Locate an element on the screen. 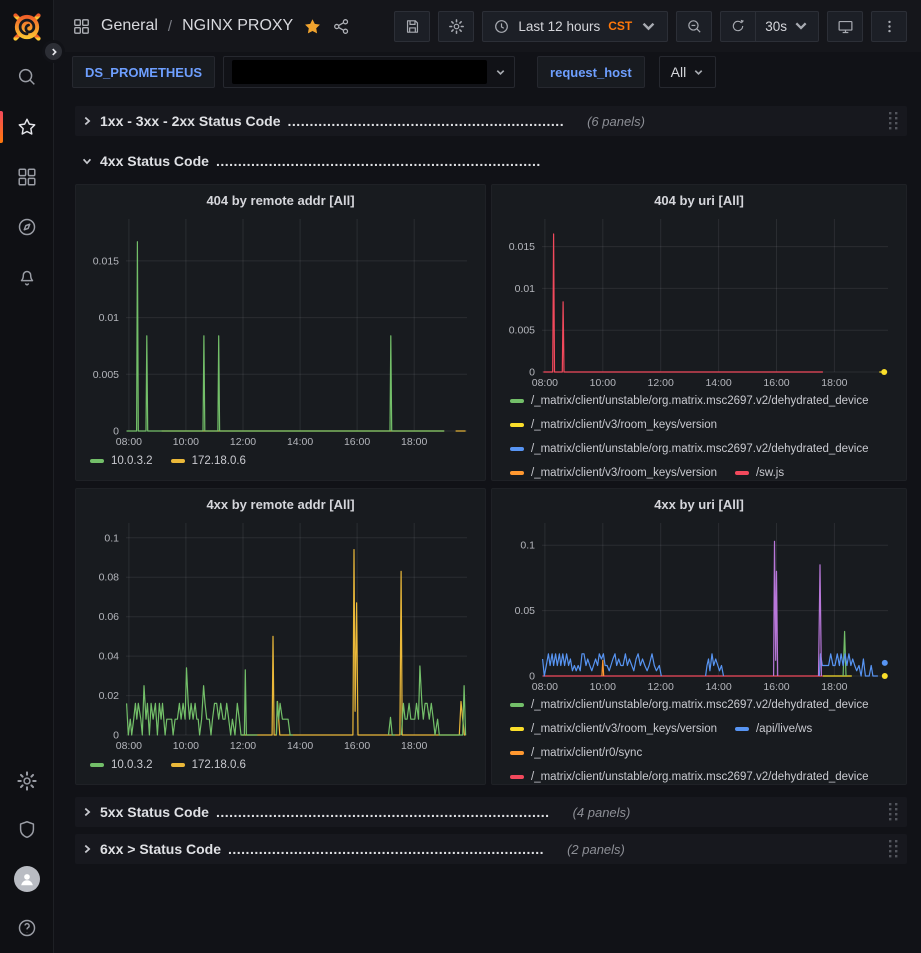 This screenshot has height=953, width=921. save-icon is located at coordinates (412, 26).